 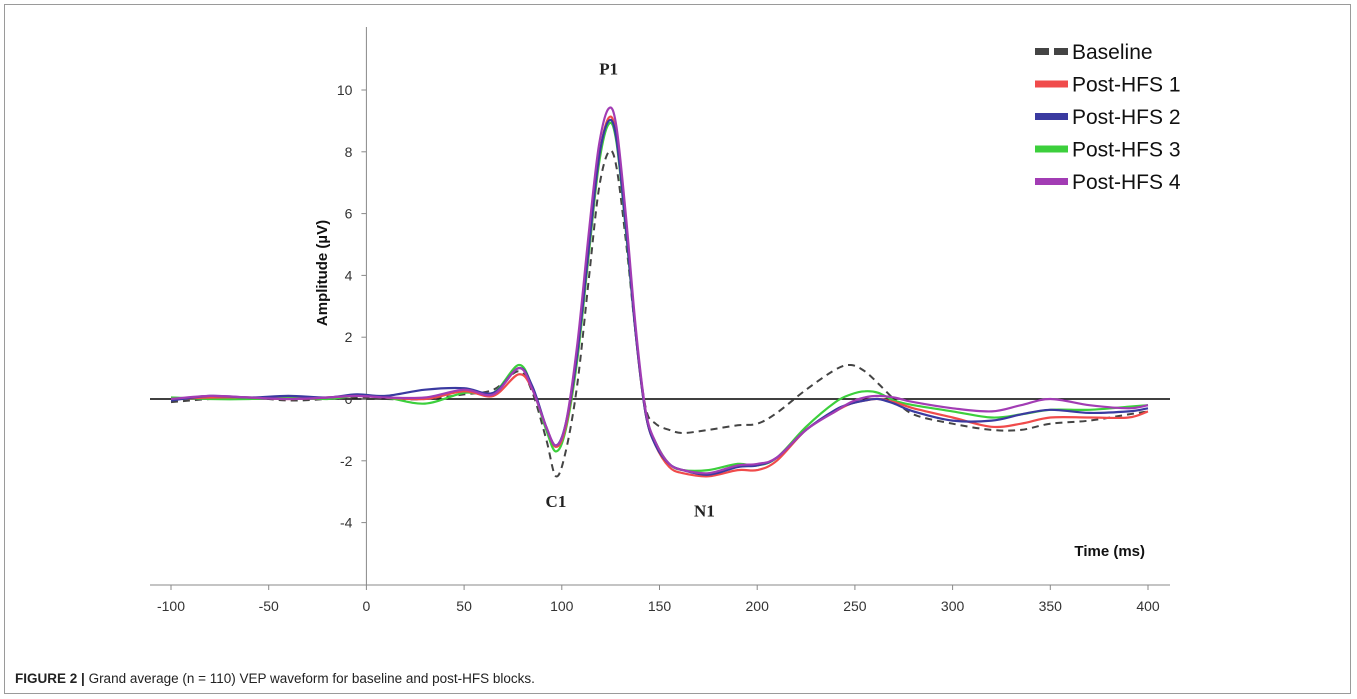 What do you see at coordinates (1126, 182) in the screenshot?
I see `legend-label: Post-HFS 4` at bounding box center [1126, 182].